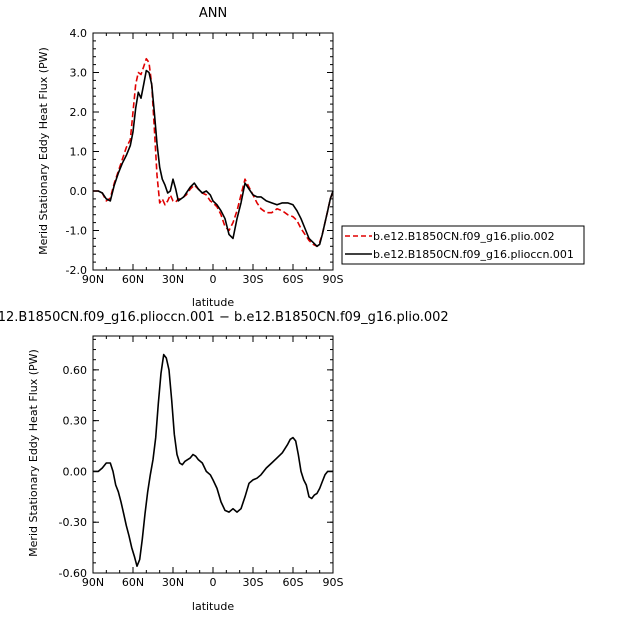 This screenshot has width=619, height=618. I want to click on bottom-chart-ylabel: Merid Stationary Eddy Heat Flux (PW), so click(33, 453).